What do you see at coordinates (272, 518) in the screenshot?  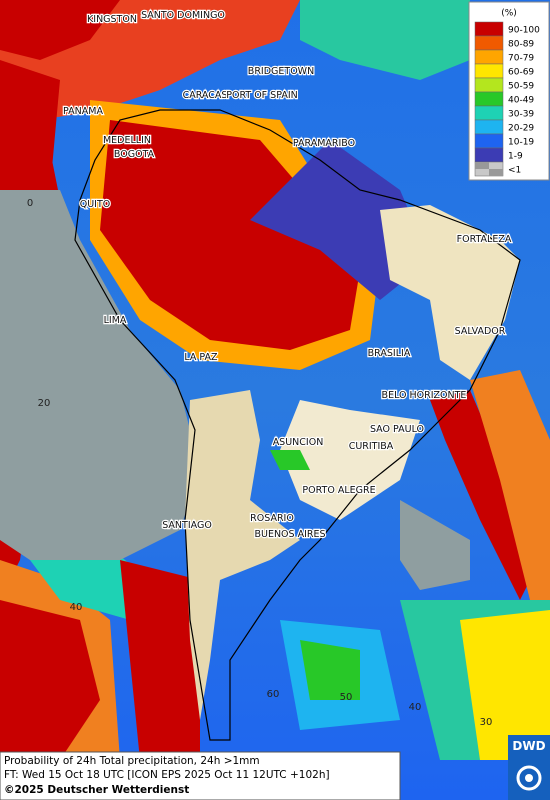 I see `city-label: ROSARIO` at bounding box center [272, 518].